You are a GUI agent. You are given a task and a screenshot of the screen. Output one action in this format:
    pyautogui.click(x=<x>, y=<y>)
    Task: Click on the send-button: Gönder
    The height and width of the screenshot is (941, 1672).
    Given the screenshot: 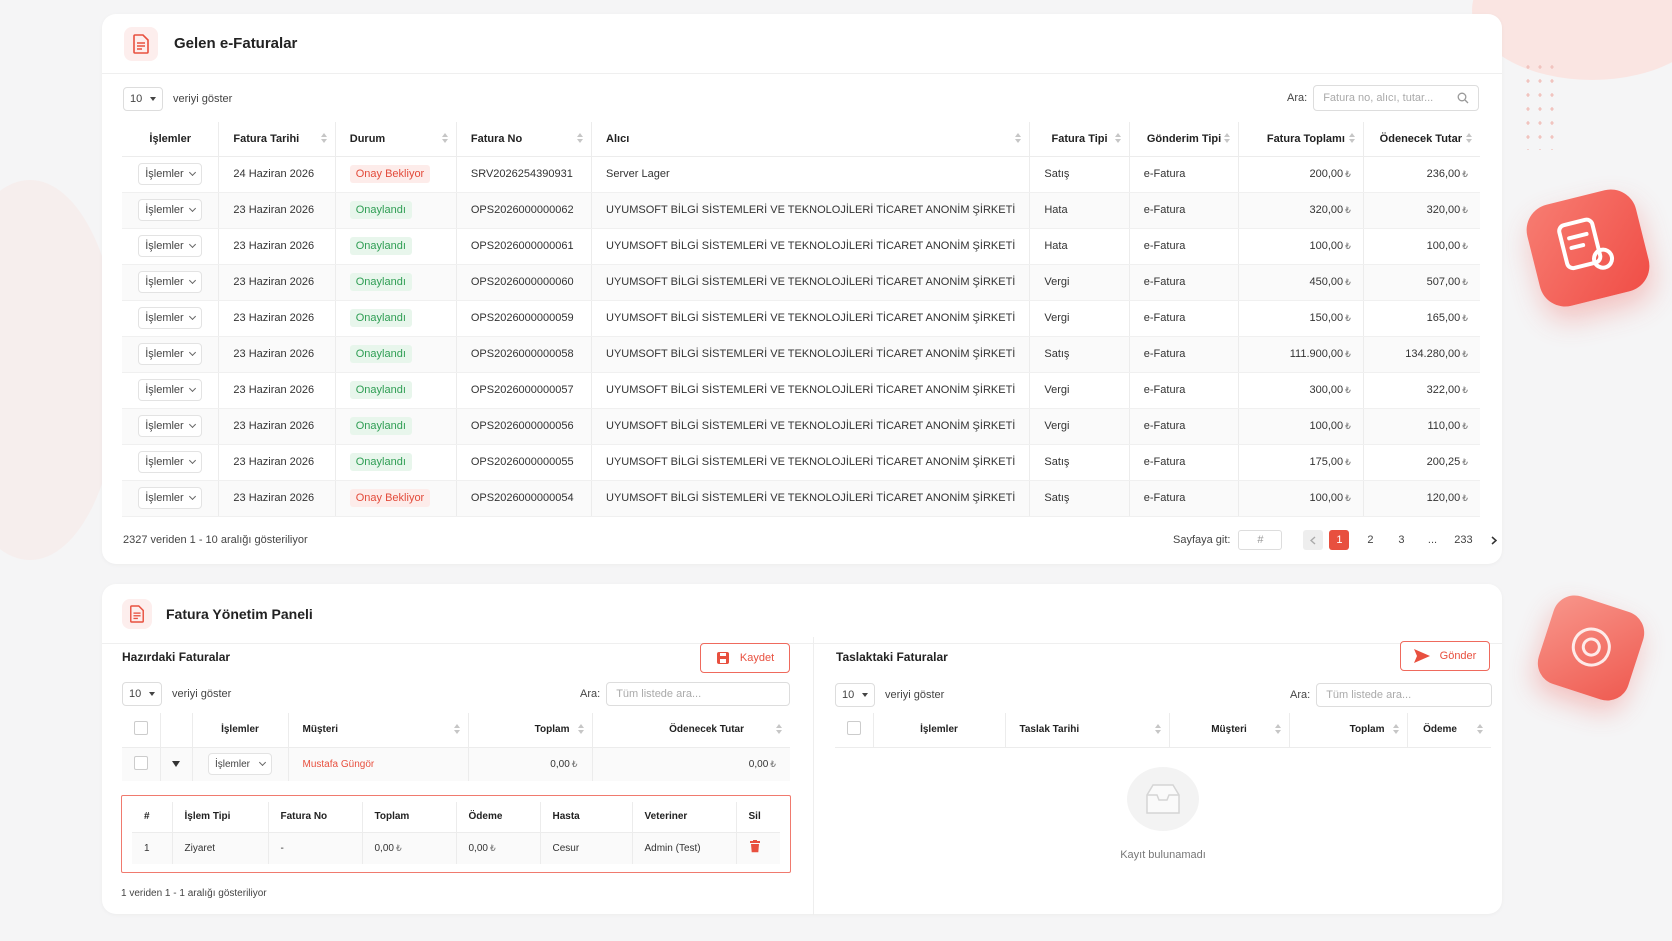 What is the action you would take?
    pyautogui.click(x=1445, y=656)
    